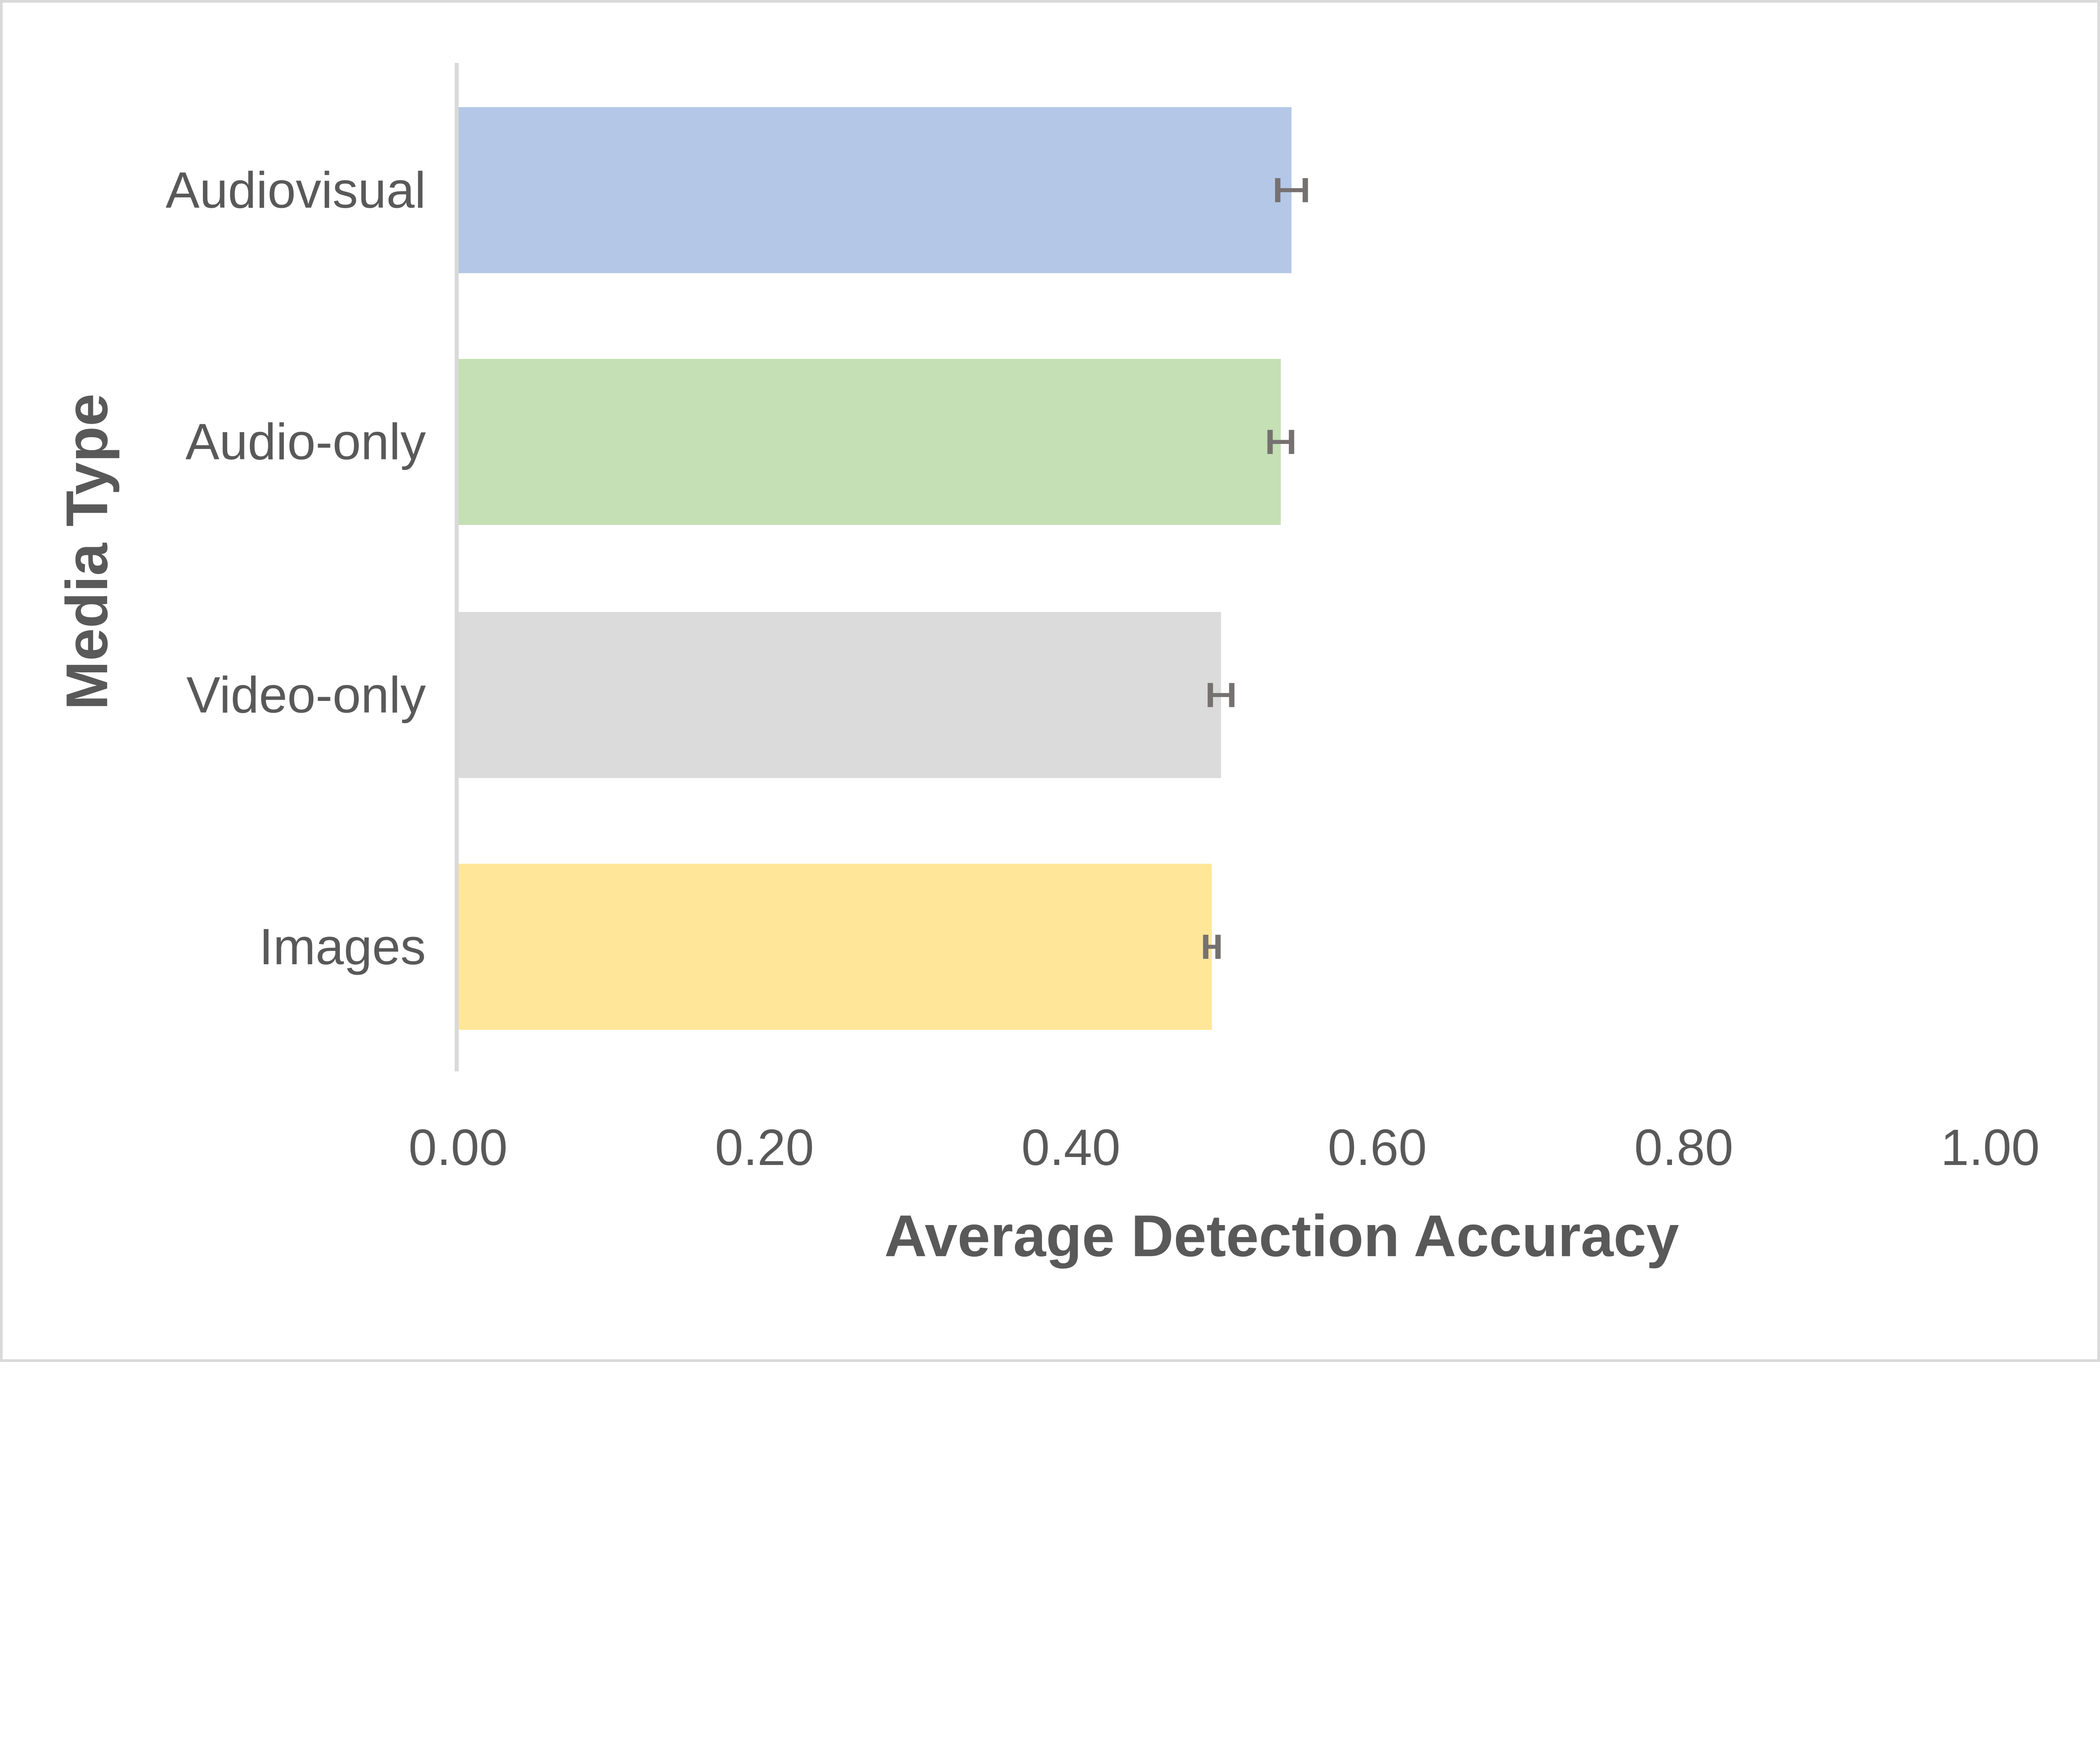  Describe the element at coordinates (1282, 1236) in the screenshot. I see `x-axis-title: Average Detection Accuracy` at that location.